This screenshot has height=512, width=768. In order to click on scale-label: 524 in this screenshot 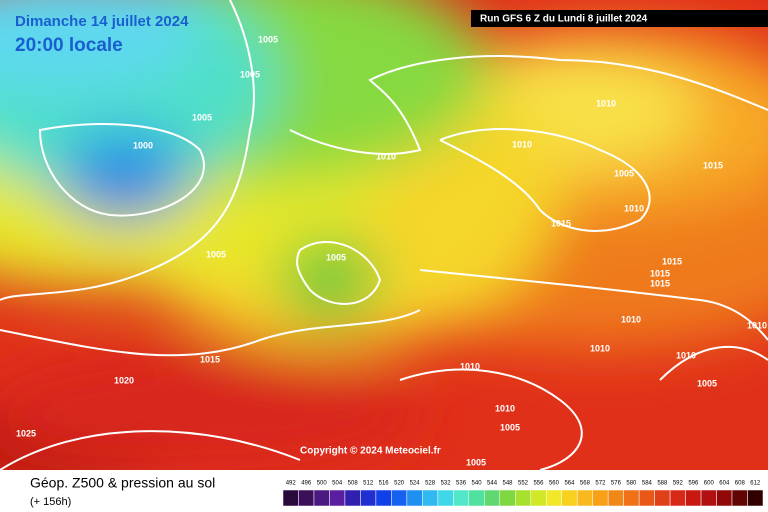, I will do `click(415, 484)`.